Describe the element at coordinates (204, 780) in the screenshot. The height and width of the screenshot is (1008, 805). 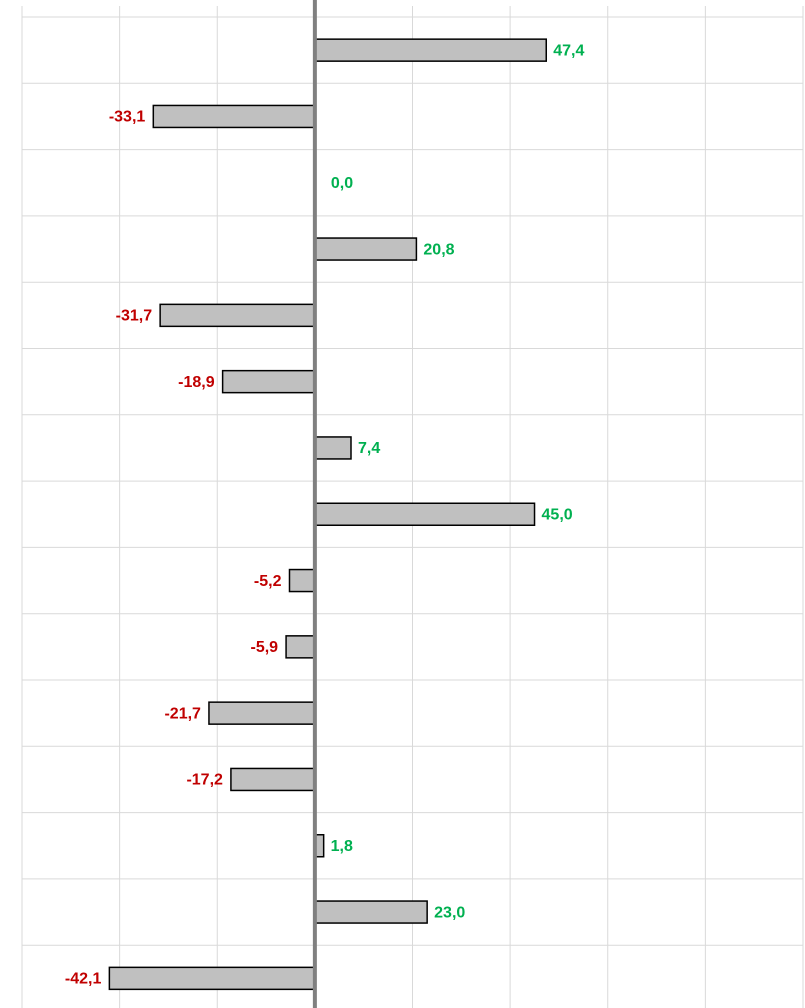
I see `data-label: -17,2` at that location.